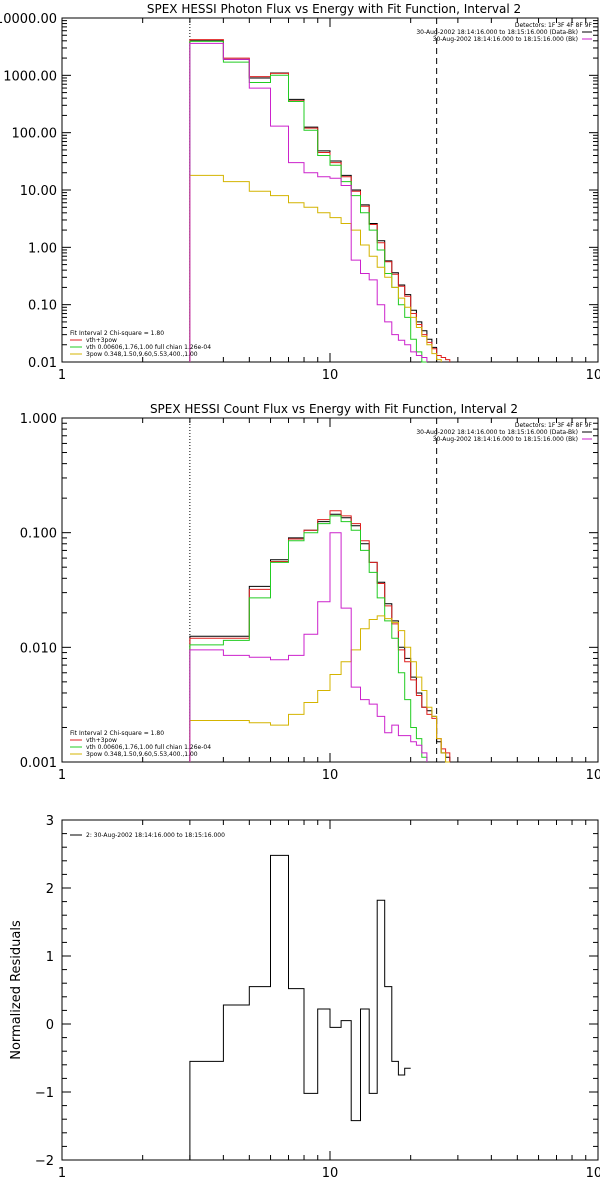 The image size is (600, 1200). I want to click on count-y-tick-label: 0.001, so click(38, 763).